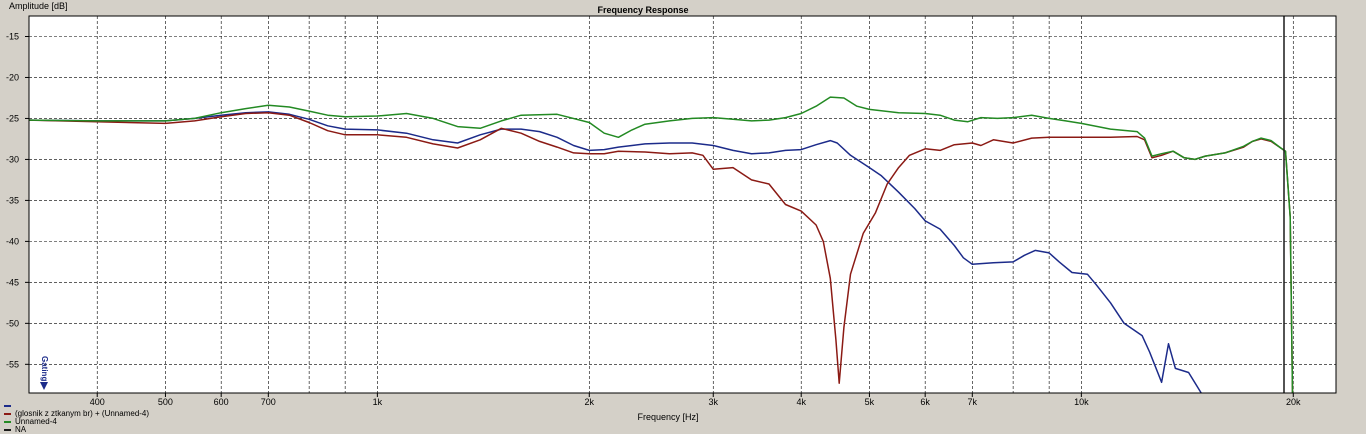 The width and height of the screenshot is (1366, 434). Describe the element at coordinates (268, 402) in the screenshot. I see `x-tick-label: 700` at that location.